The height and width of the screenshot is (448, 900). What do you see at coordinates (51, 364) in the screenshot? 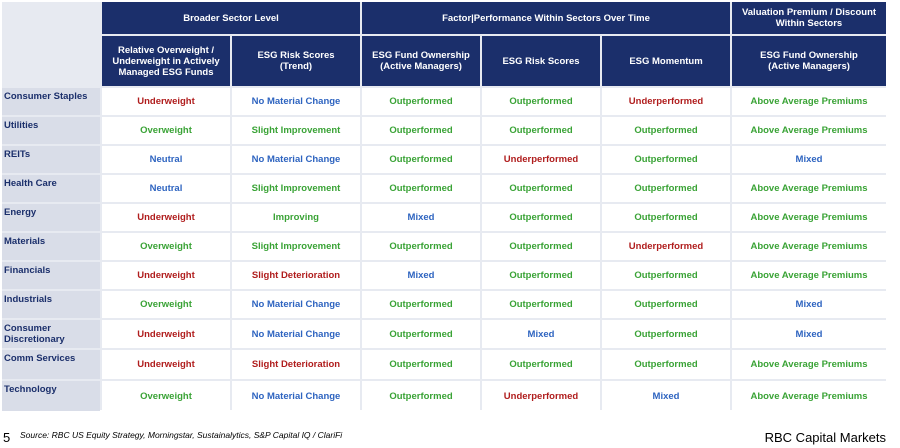
I see `row-label: Comm Services` at bounding box center [51, 364].